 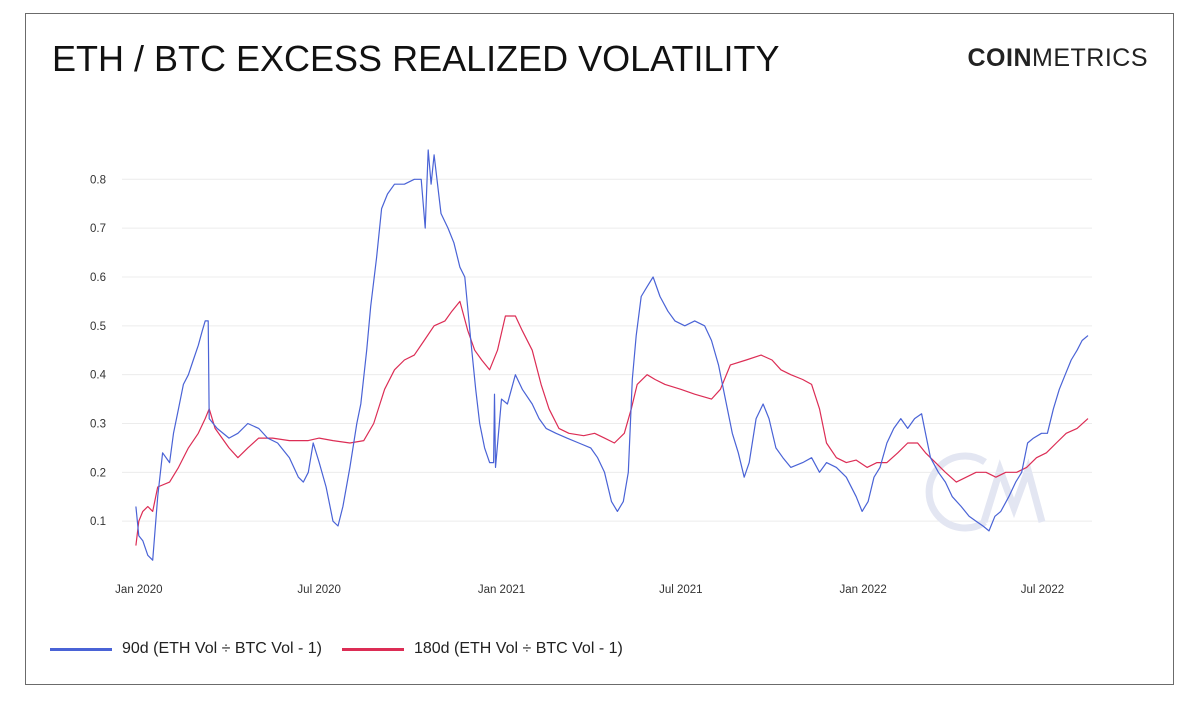 What do you see at coordinates (501, 590) in the screenshot?
I see `x-tick-label: Jan 2021` at bounding box center [501, 590].